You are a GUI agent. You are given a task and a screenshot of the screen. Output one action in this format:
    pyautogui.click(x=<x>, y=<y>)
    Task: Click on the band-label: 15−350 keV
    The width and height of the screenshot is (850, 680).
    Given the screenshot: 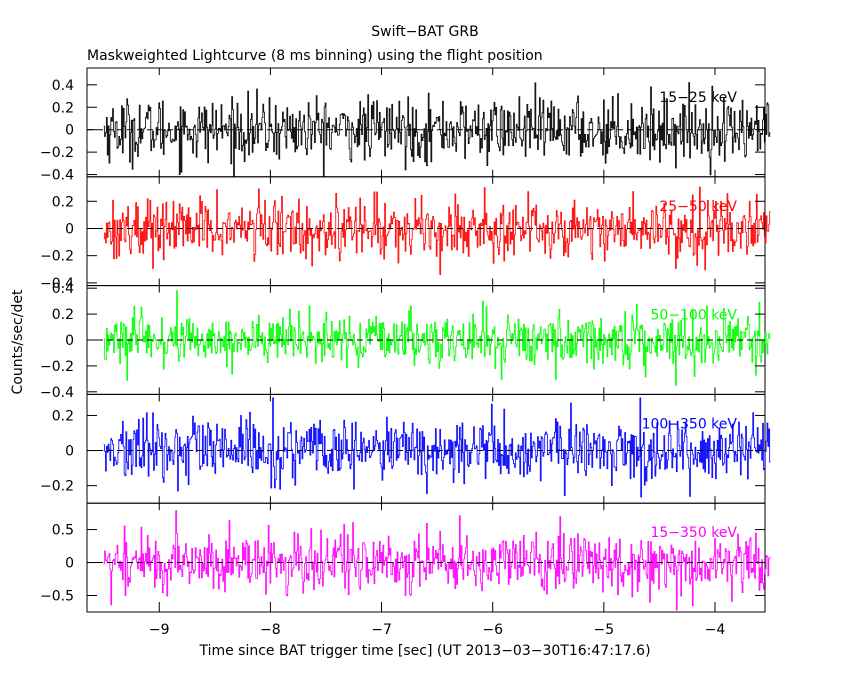 What is the action you would take?
    pyautogui.click(x=693, y=533)
    